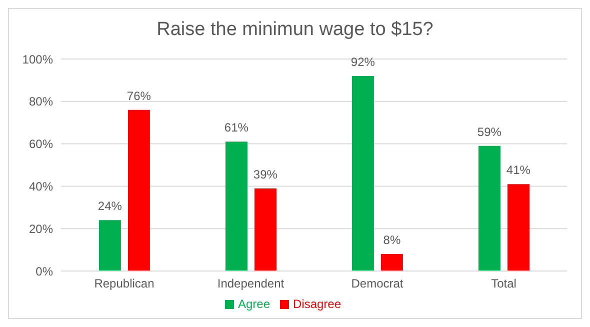 This screenshot has height=327, width=590. Describe the element at coordinates (41, 186) in the screenshot. I see `y-tick-label: 40%` at that location.